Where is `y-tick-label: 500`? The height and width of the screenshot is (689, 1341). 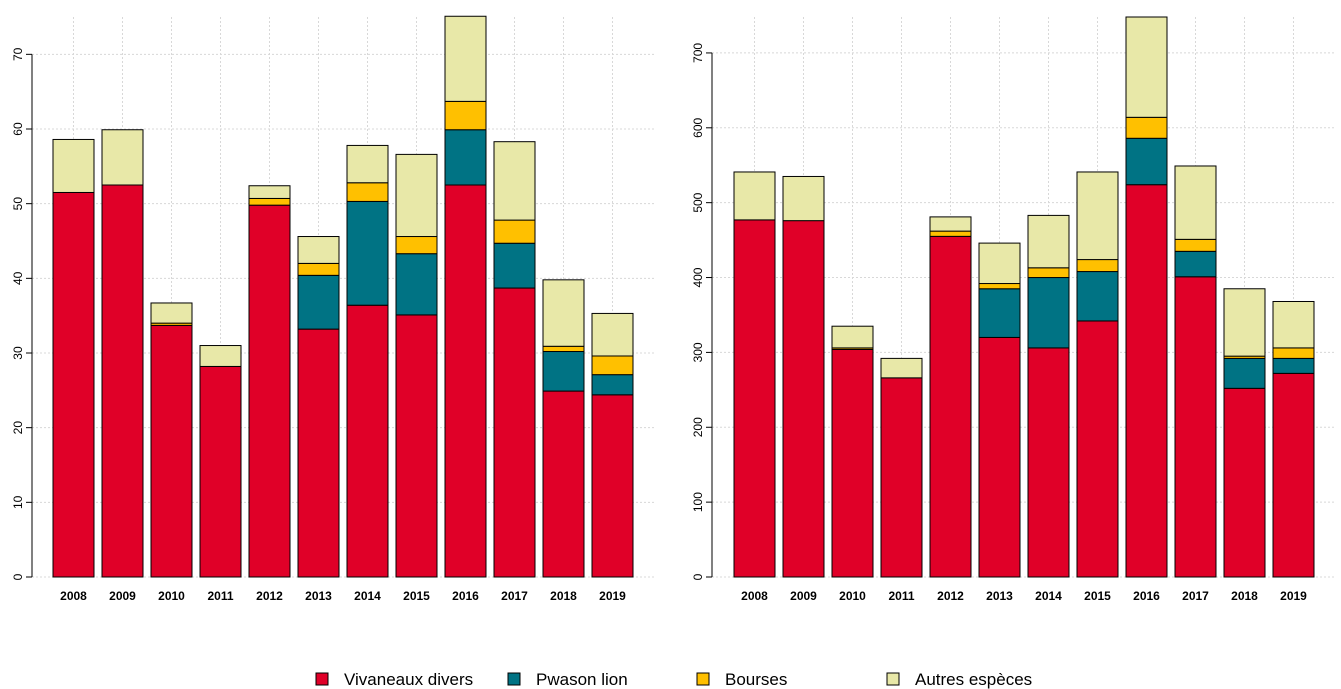 y-tick-label: 500 is located at coordinates (698, 202).